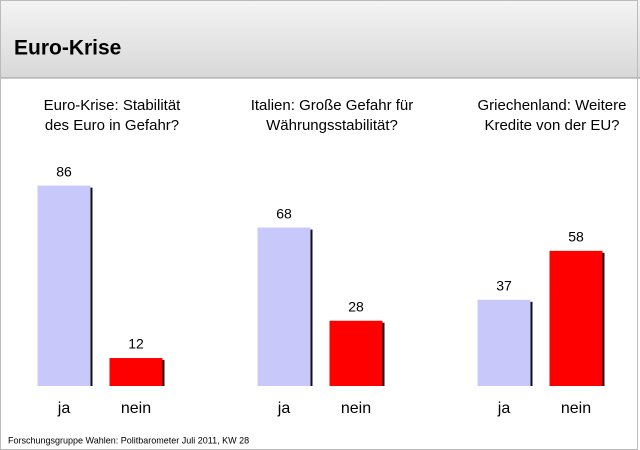 This screenshot has width=640, height=450. What do you see at coordinates (332, 105) in the screenshot?
I see `chart-title: Italien: Große Gefahr für` at bounding box center [332, 105].